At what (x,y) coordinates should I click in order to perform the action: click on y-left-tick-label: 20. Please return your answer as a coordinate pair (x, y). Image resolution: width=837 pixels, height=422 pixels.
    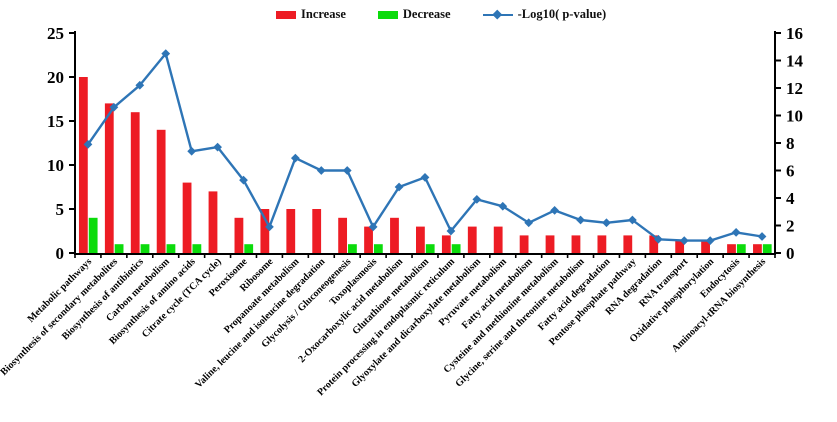
    Looking at the image, I should click on (55, 77).